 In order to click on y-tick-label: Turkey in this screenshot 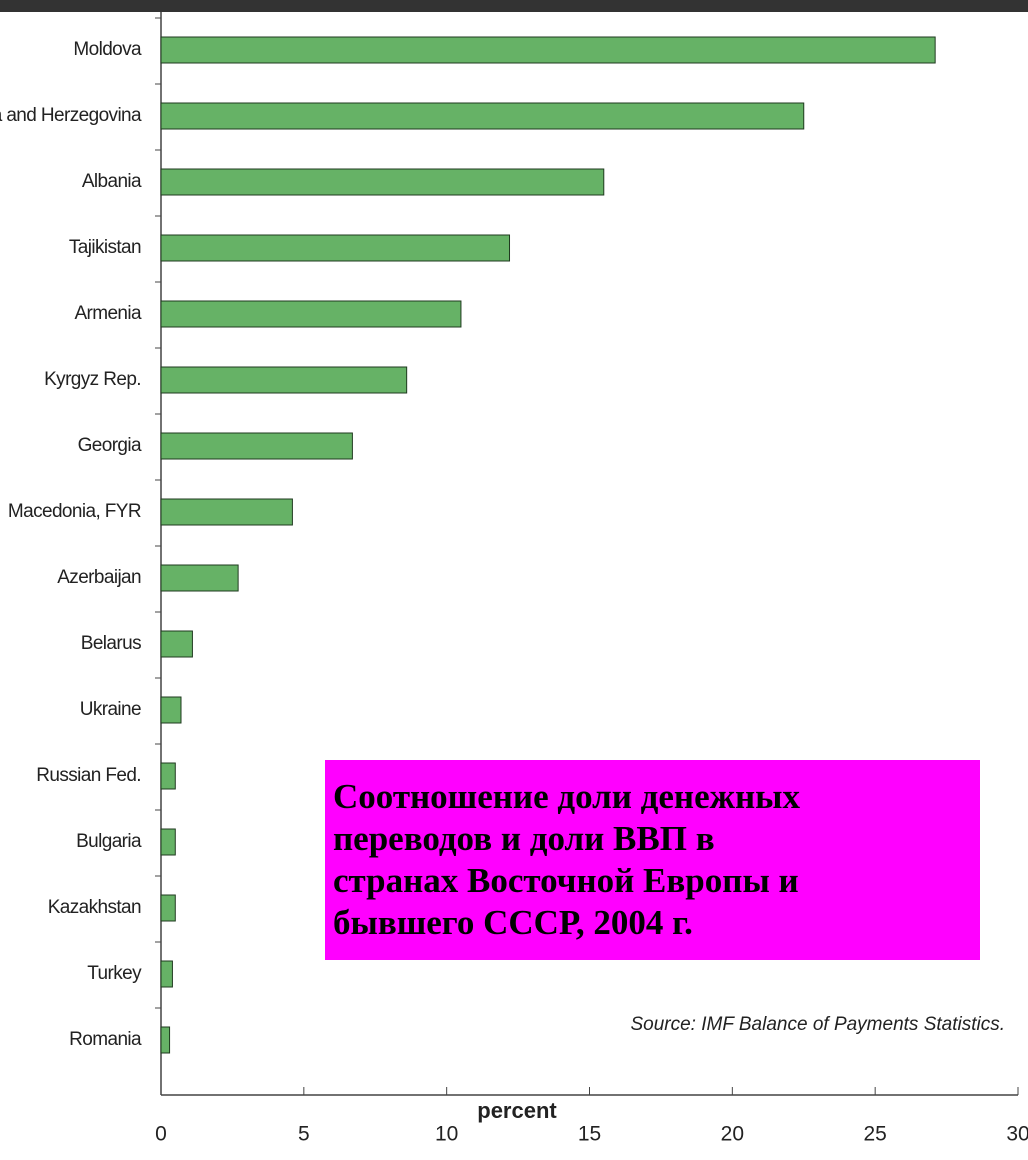, I will do `click(114, 973)`.